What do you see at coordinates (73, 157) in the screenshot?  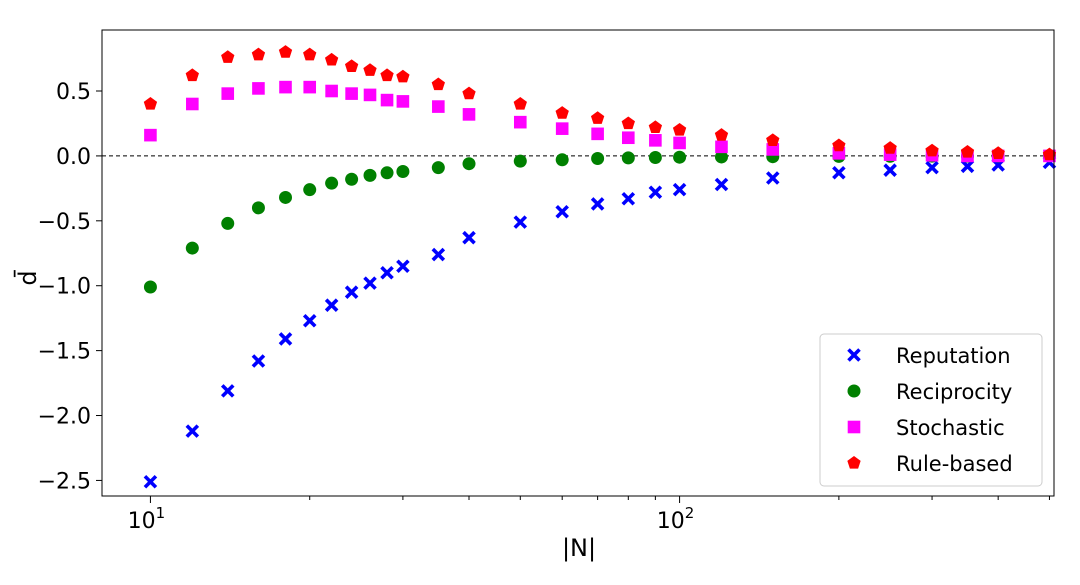 I see `y-tick-label: 0.0` at bounding box center [73, 157].